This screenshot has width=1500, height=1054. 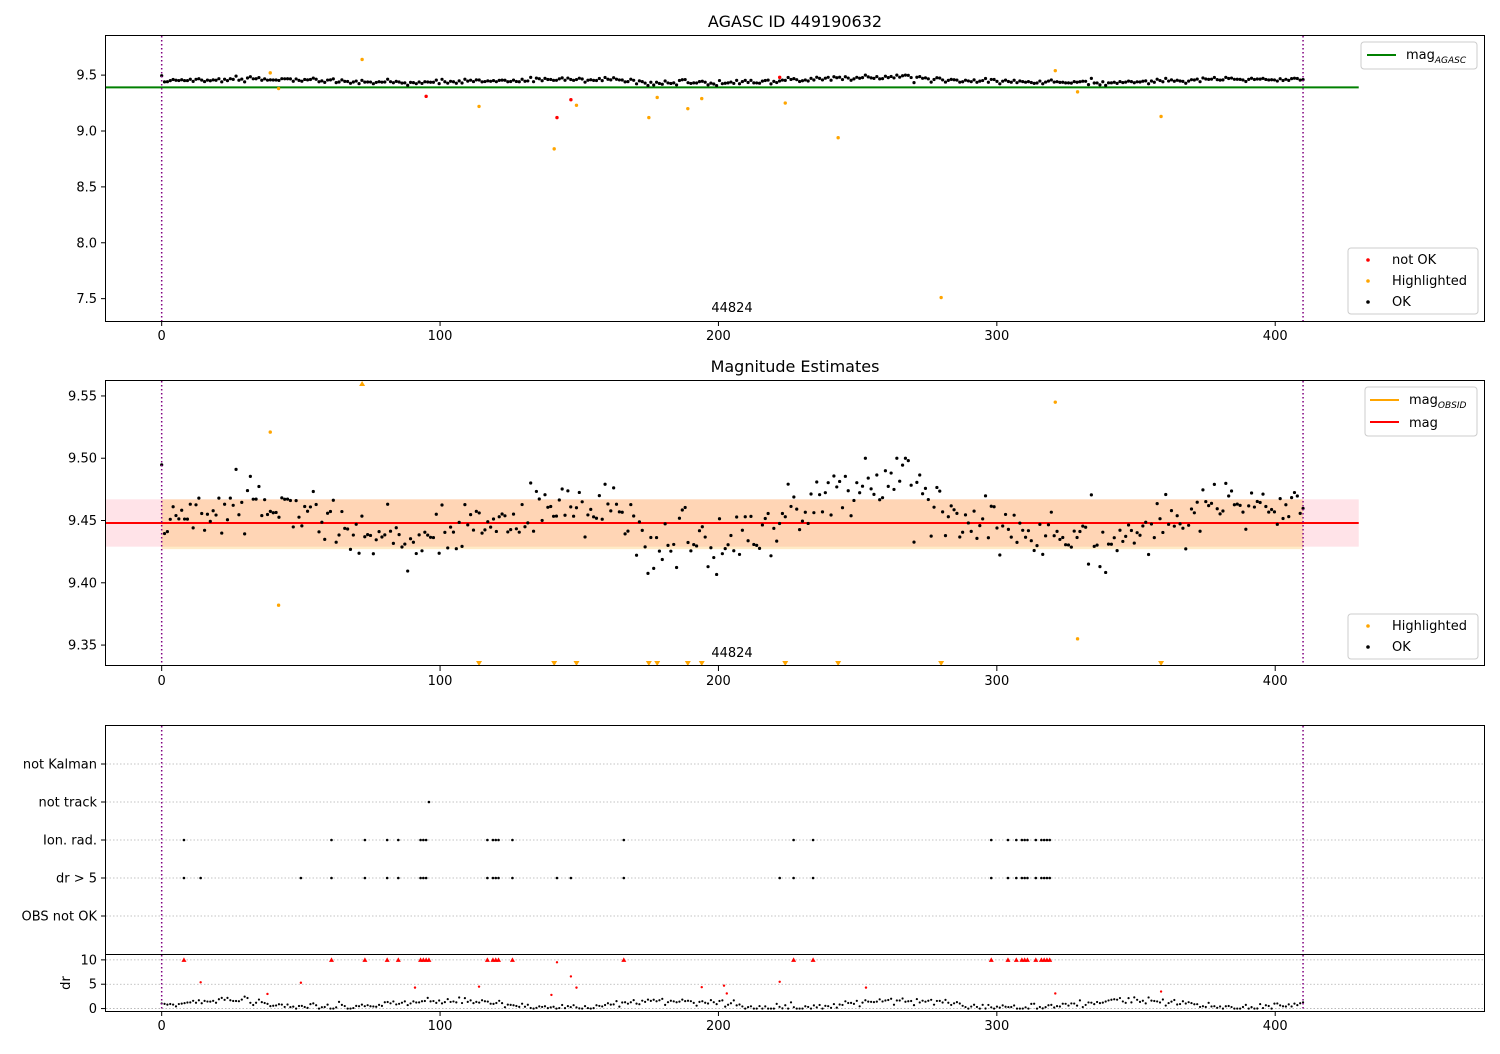 What do you see at coordinates (1452, 406) in the screenshot?
I see `legend-mag-obsid-subscript: OBSID` at bounding box center [1452, 406].